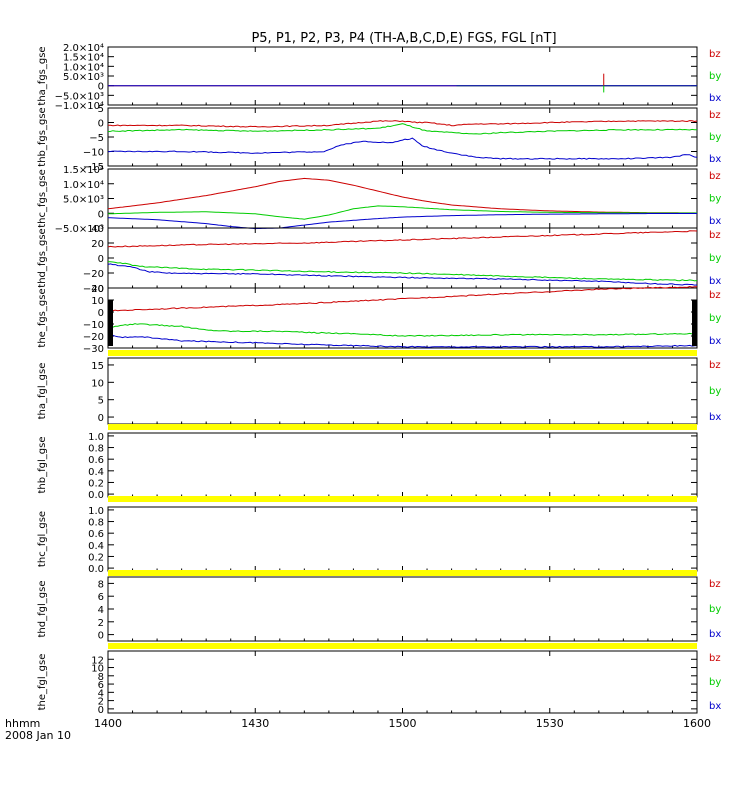 This screenshot has width=750, height=800. What do you see at coordinates (96, 138) in the screenshot?
I see `y-tick-label: −5` at bounding box center [96, 138].